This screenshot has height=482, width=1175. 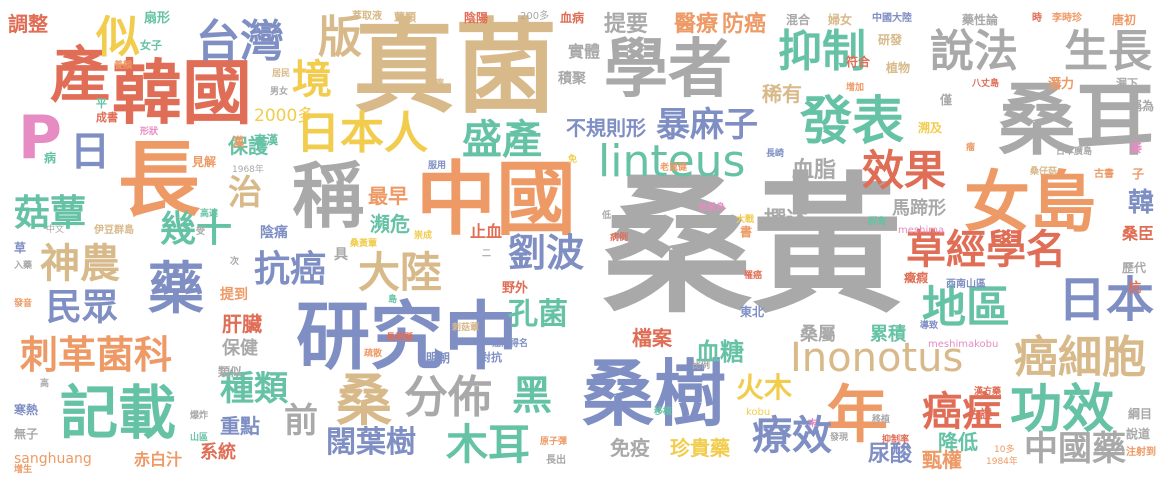 I want to click on word-zhongguo: 中國, so click(x=496, y=199).